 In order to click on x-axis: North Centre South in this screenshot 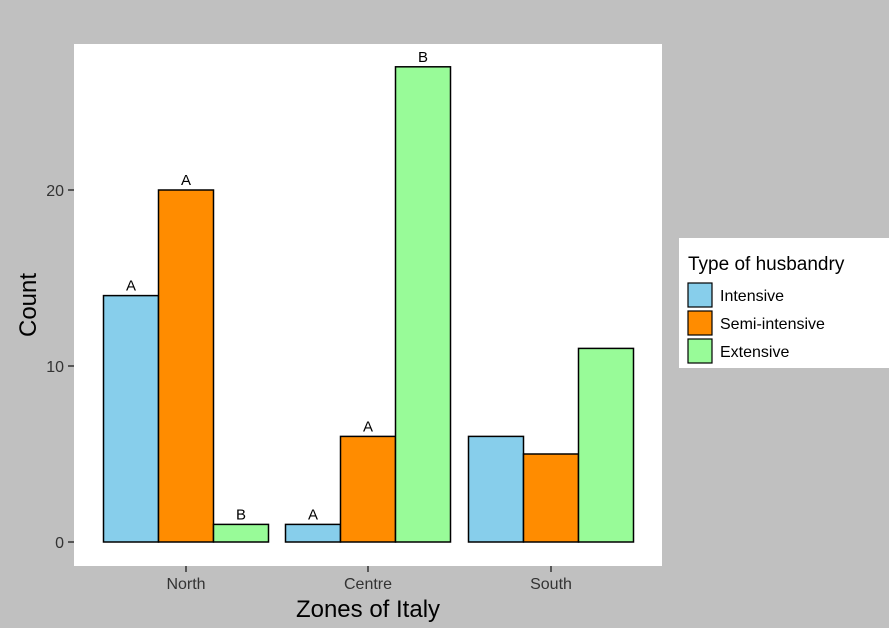, I will do `click(369, 579)`.